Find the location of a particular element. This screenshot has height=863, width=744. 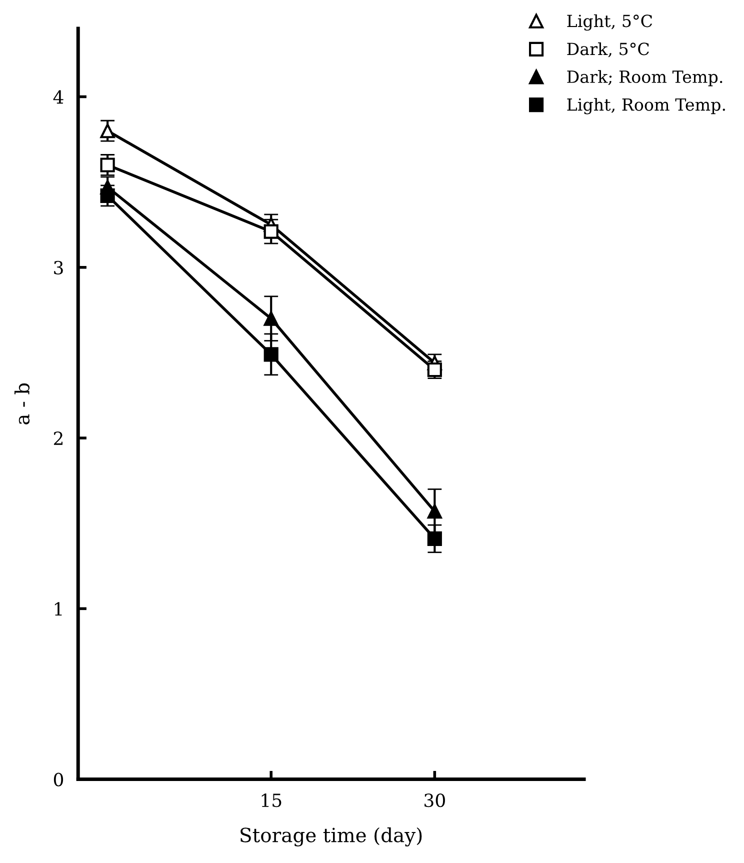

legend-label: Light, 5°C is located at coordinates (609, 22).